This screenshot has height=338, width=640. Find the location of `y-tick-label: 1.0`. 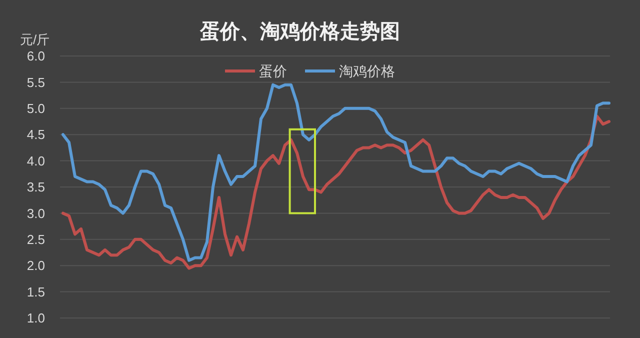

y-tick-label: 1.0 is located at coordinates (35, 318).